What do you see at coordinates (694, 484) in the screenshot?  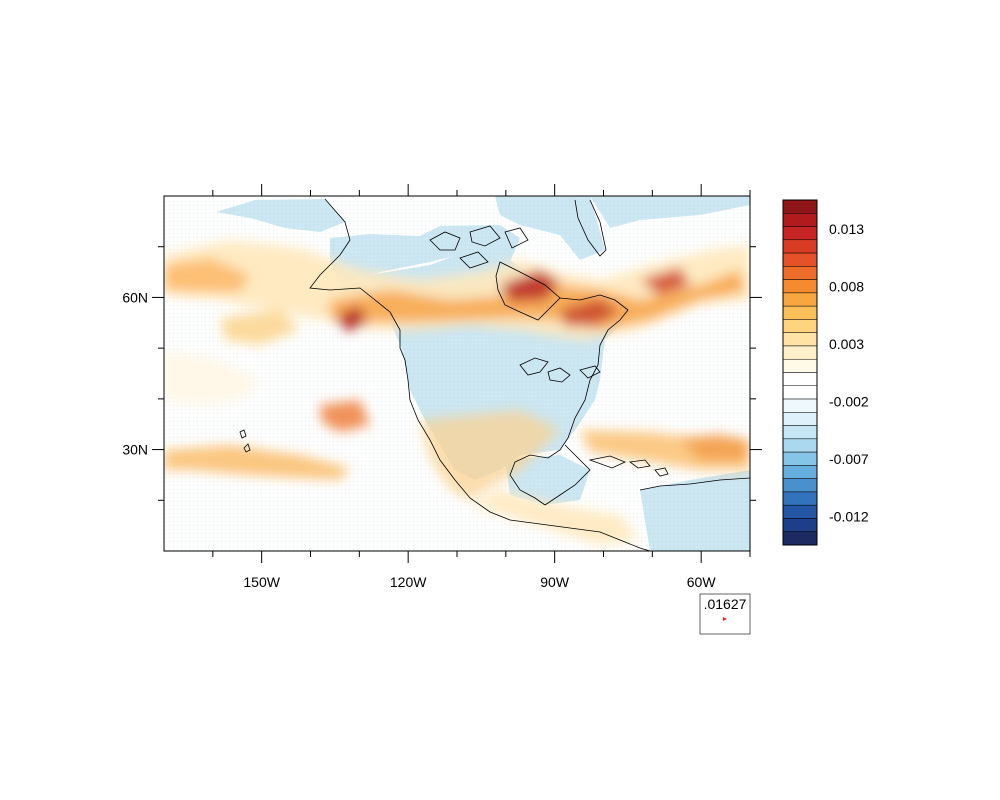 I see `south-america-coast` at bounding box center [694, 484].